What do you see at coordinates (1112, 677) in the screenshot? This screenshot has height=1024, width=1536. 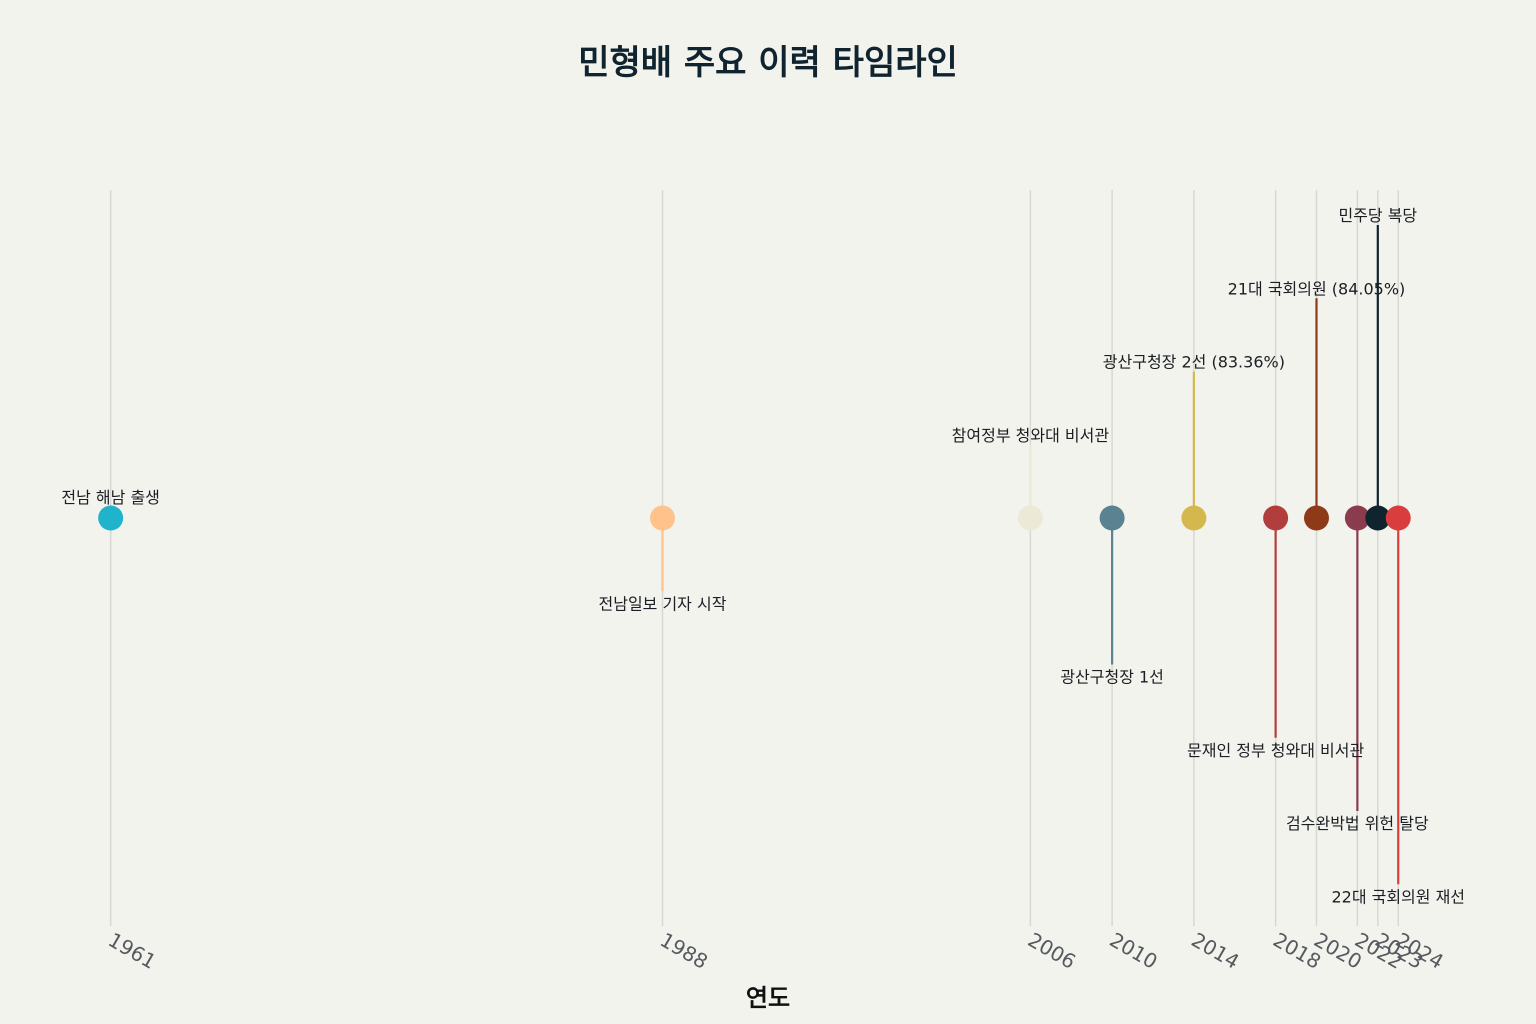 I see `event-label: 광산구청장 1선` at bounding box center [1112, 677].